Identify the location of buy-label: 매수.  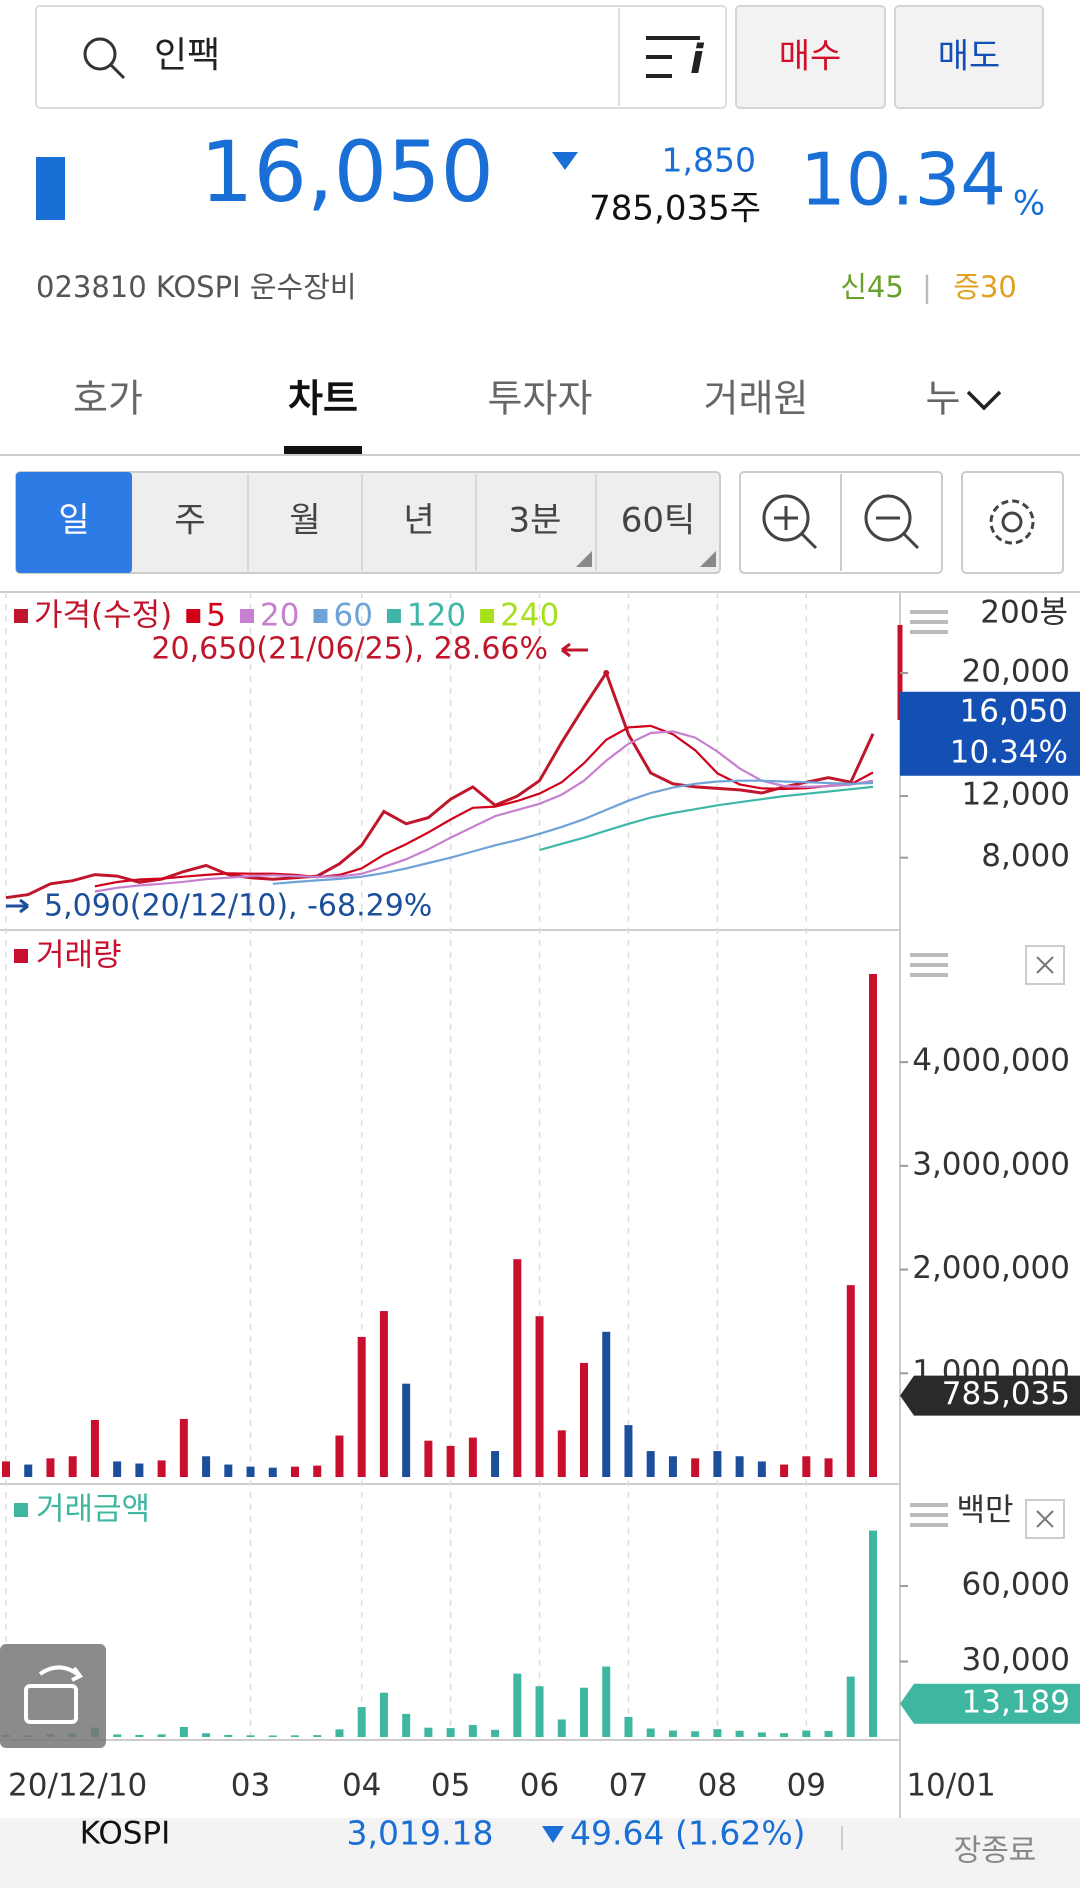
(810, 57).